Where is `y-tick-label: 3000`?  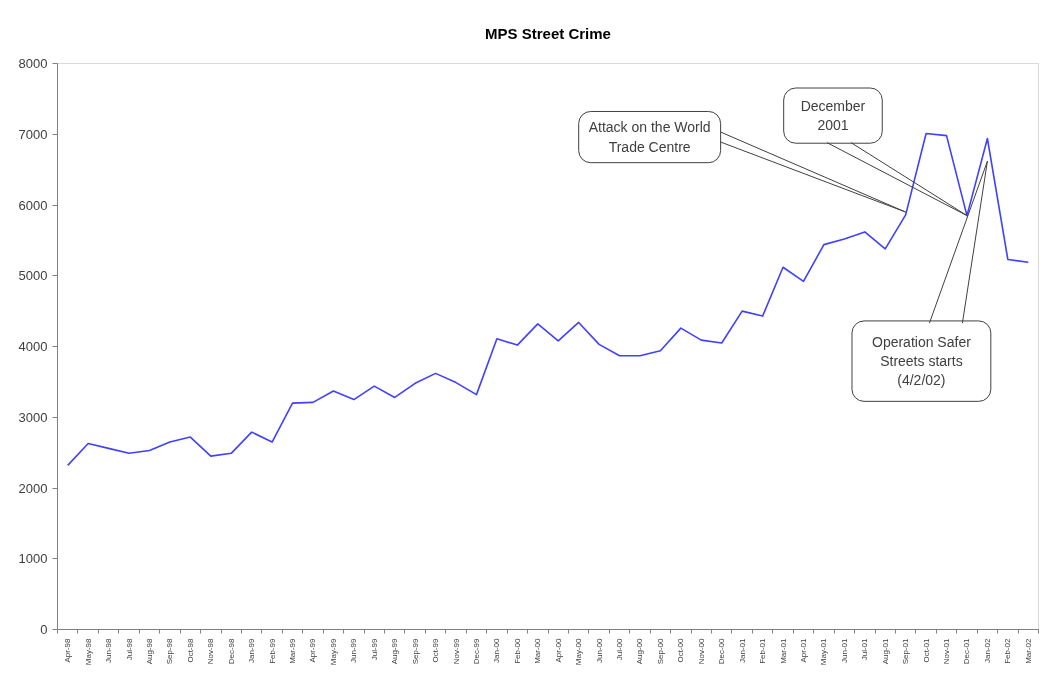 y-tick-label: 3000 is located at coordinates (33, 417).